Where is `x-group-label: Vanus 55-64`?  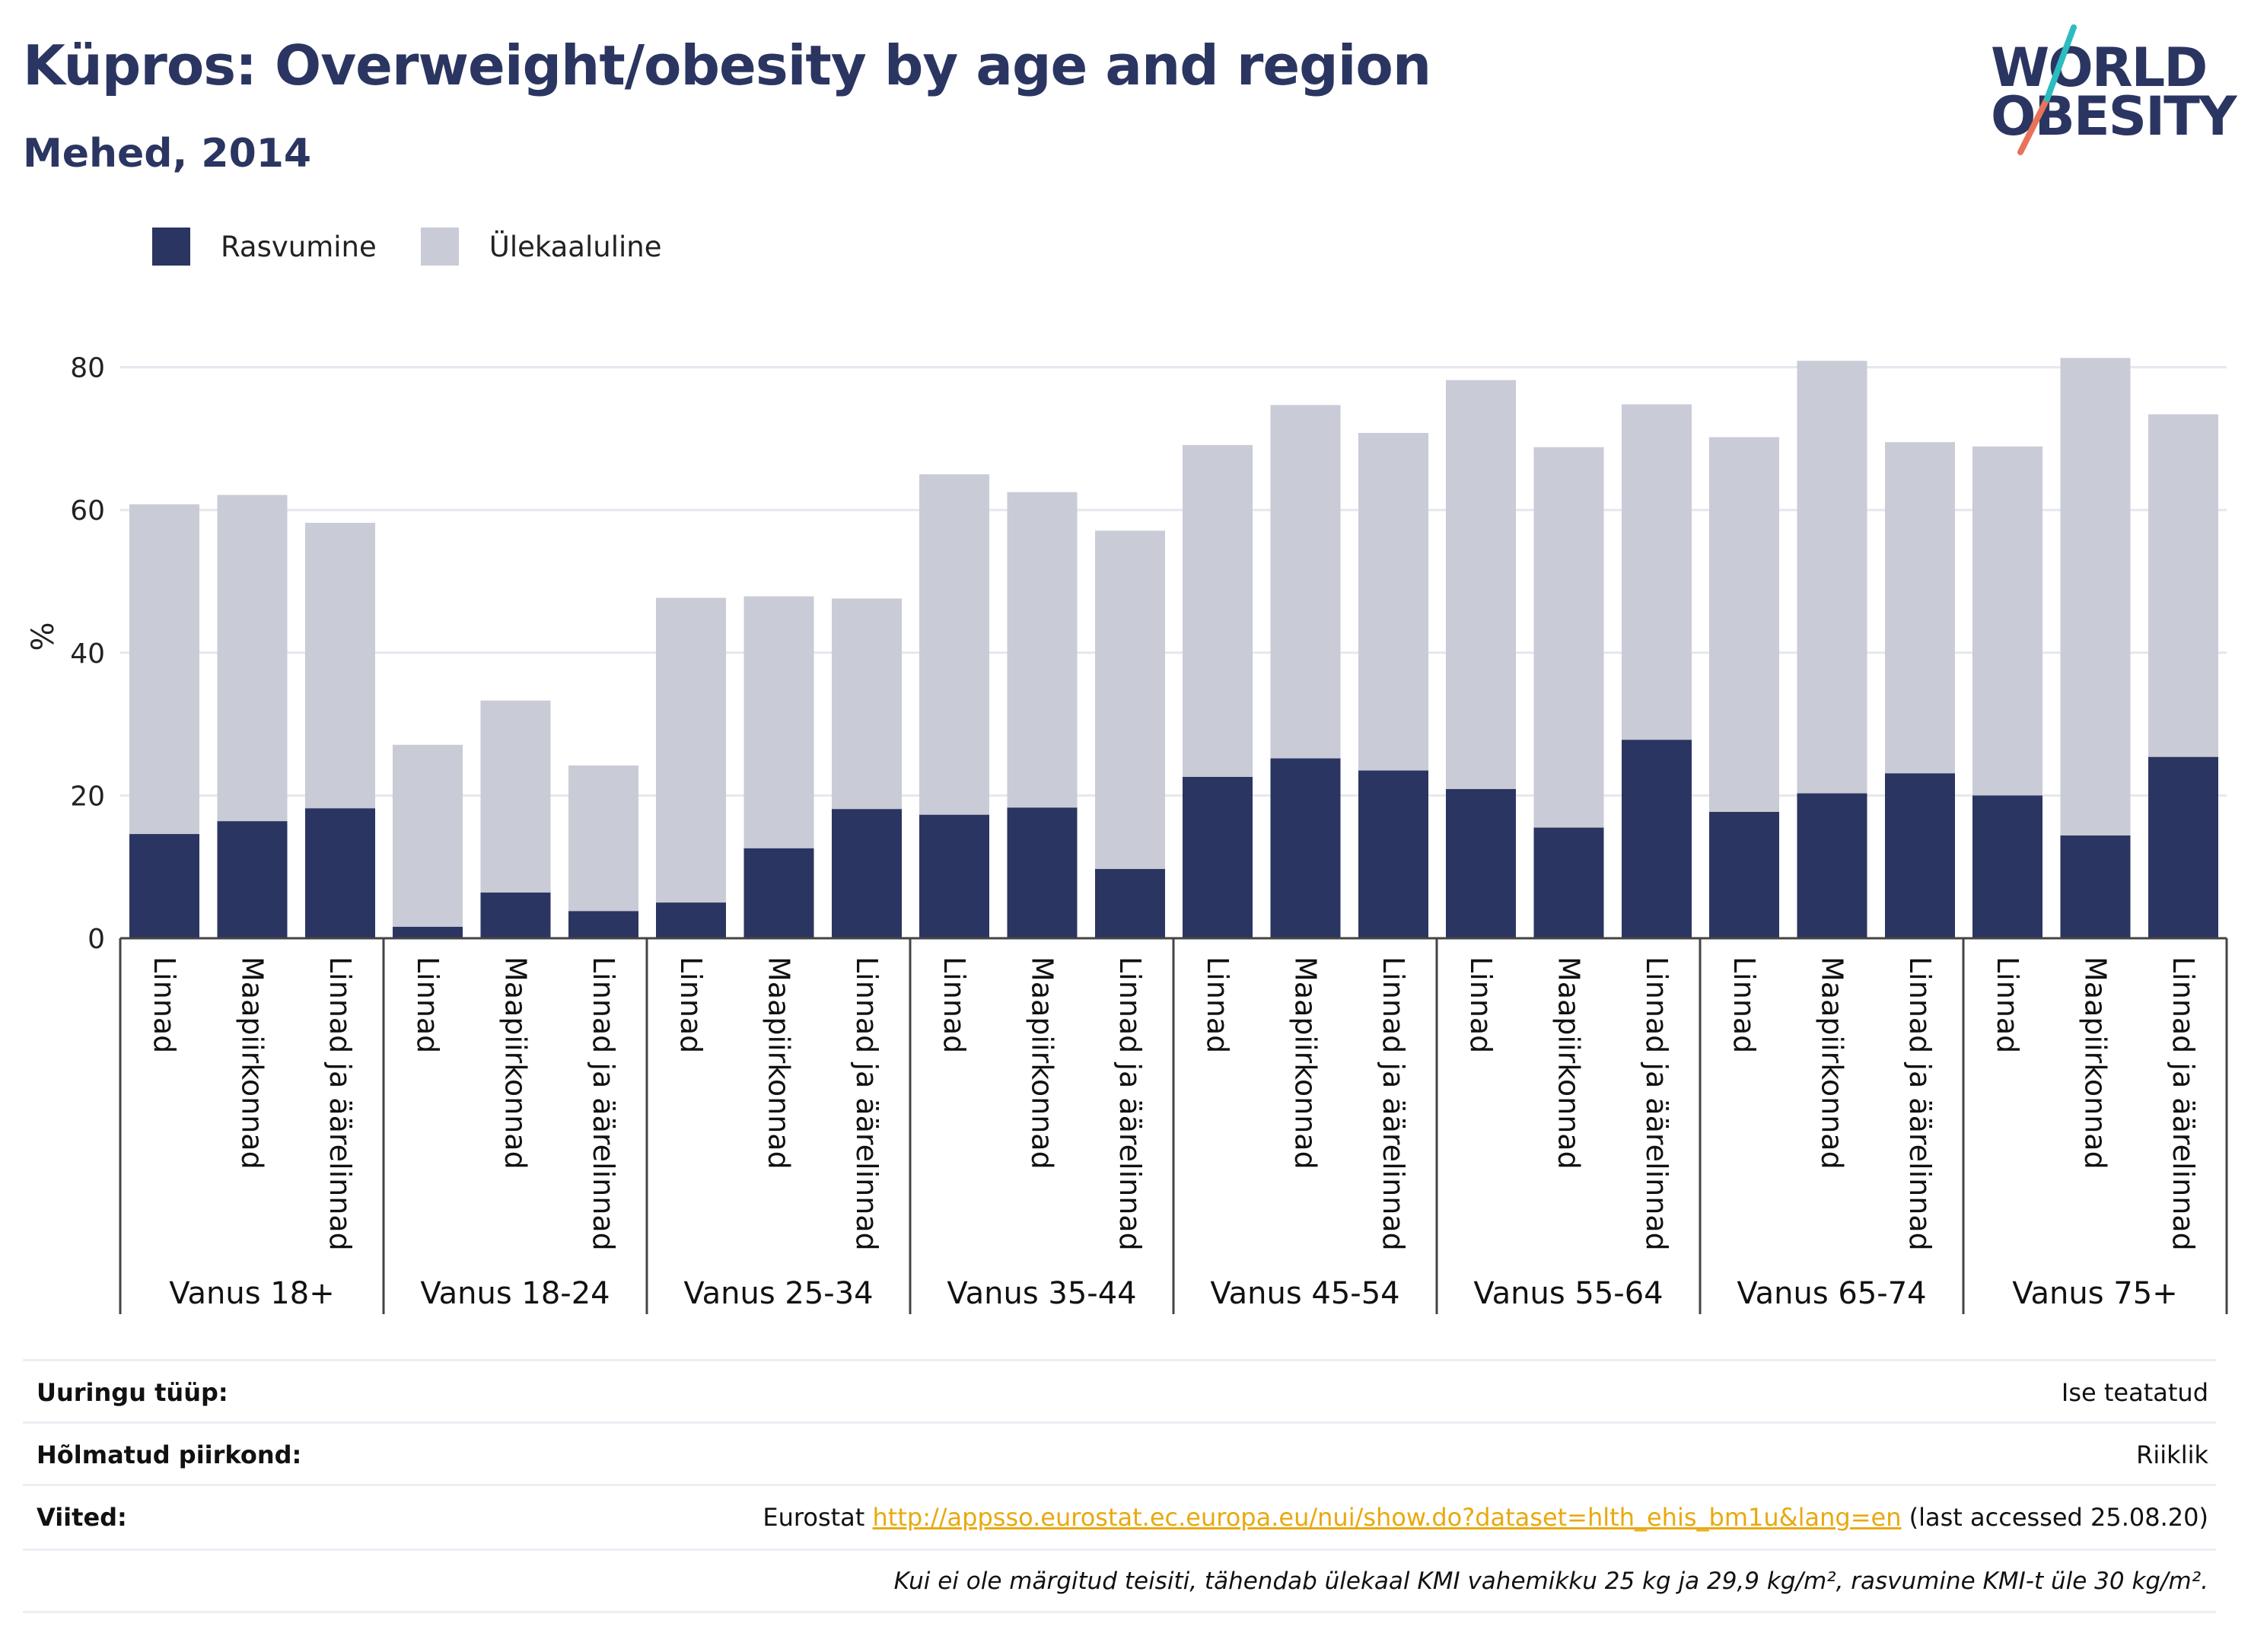
x-group-label: Vanus 55-64 is located at coordinates (1568, 1293).